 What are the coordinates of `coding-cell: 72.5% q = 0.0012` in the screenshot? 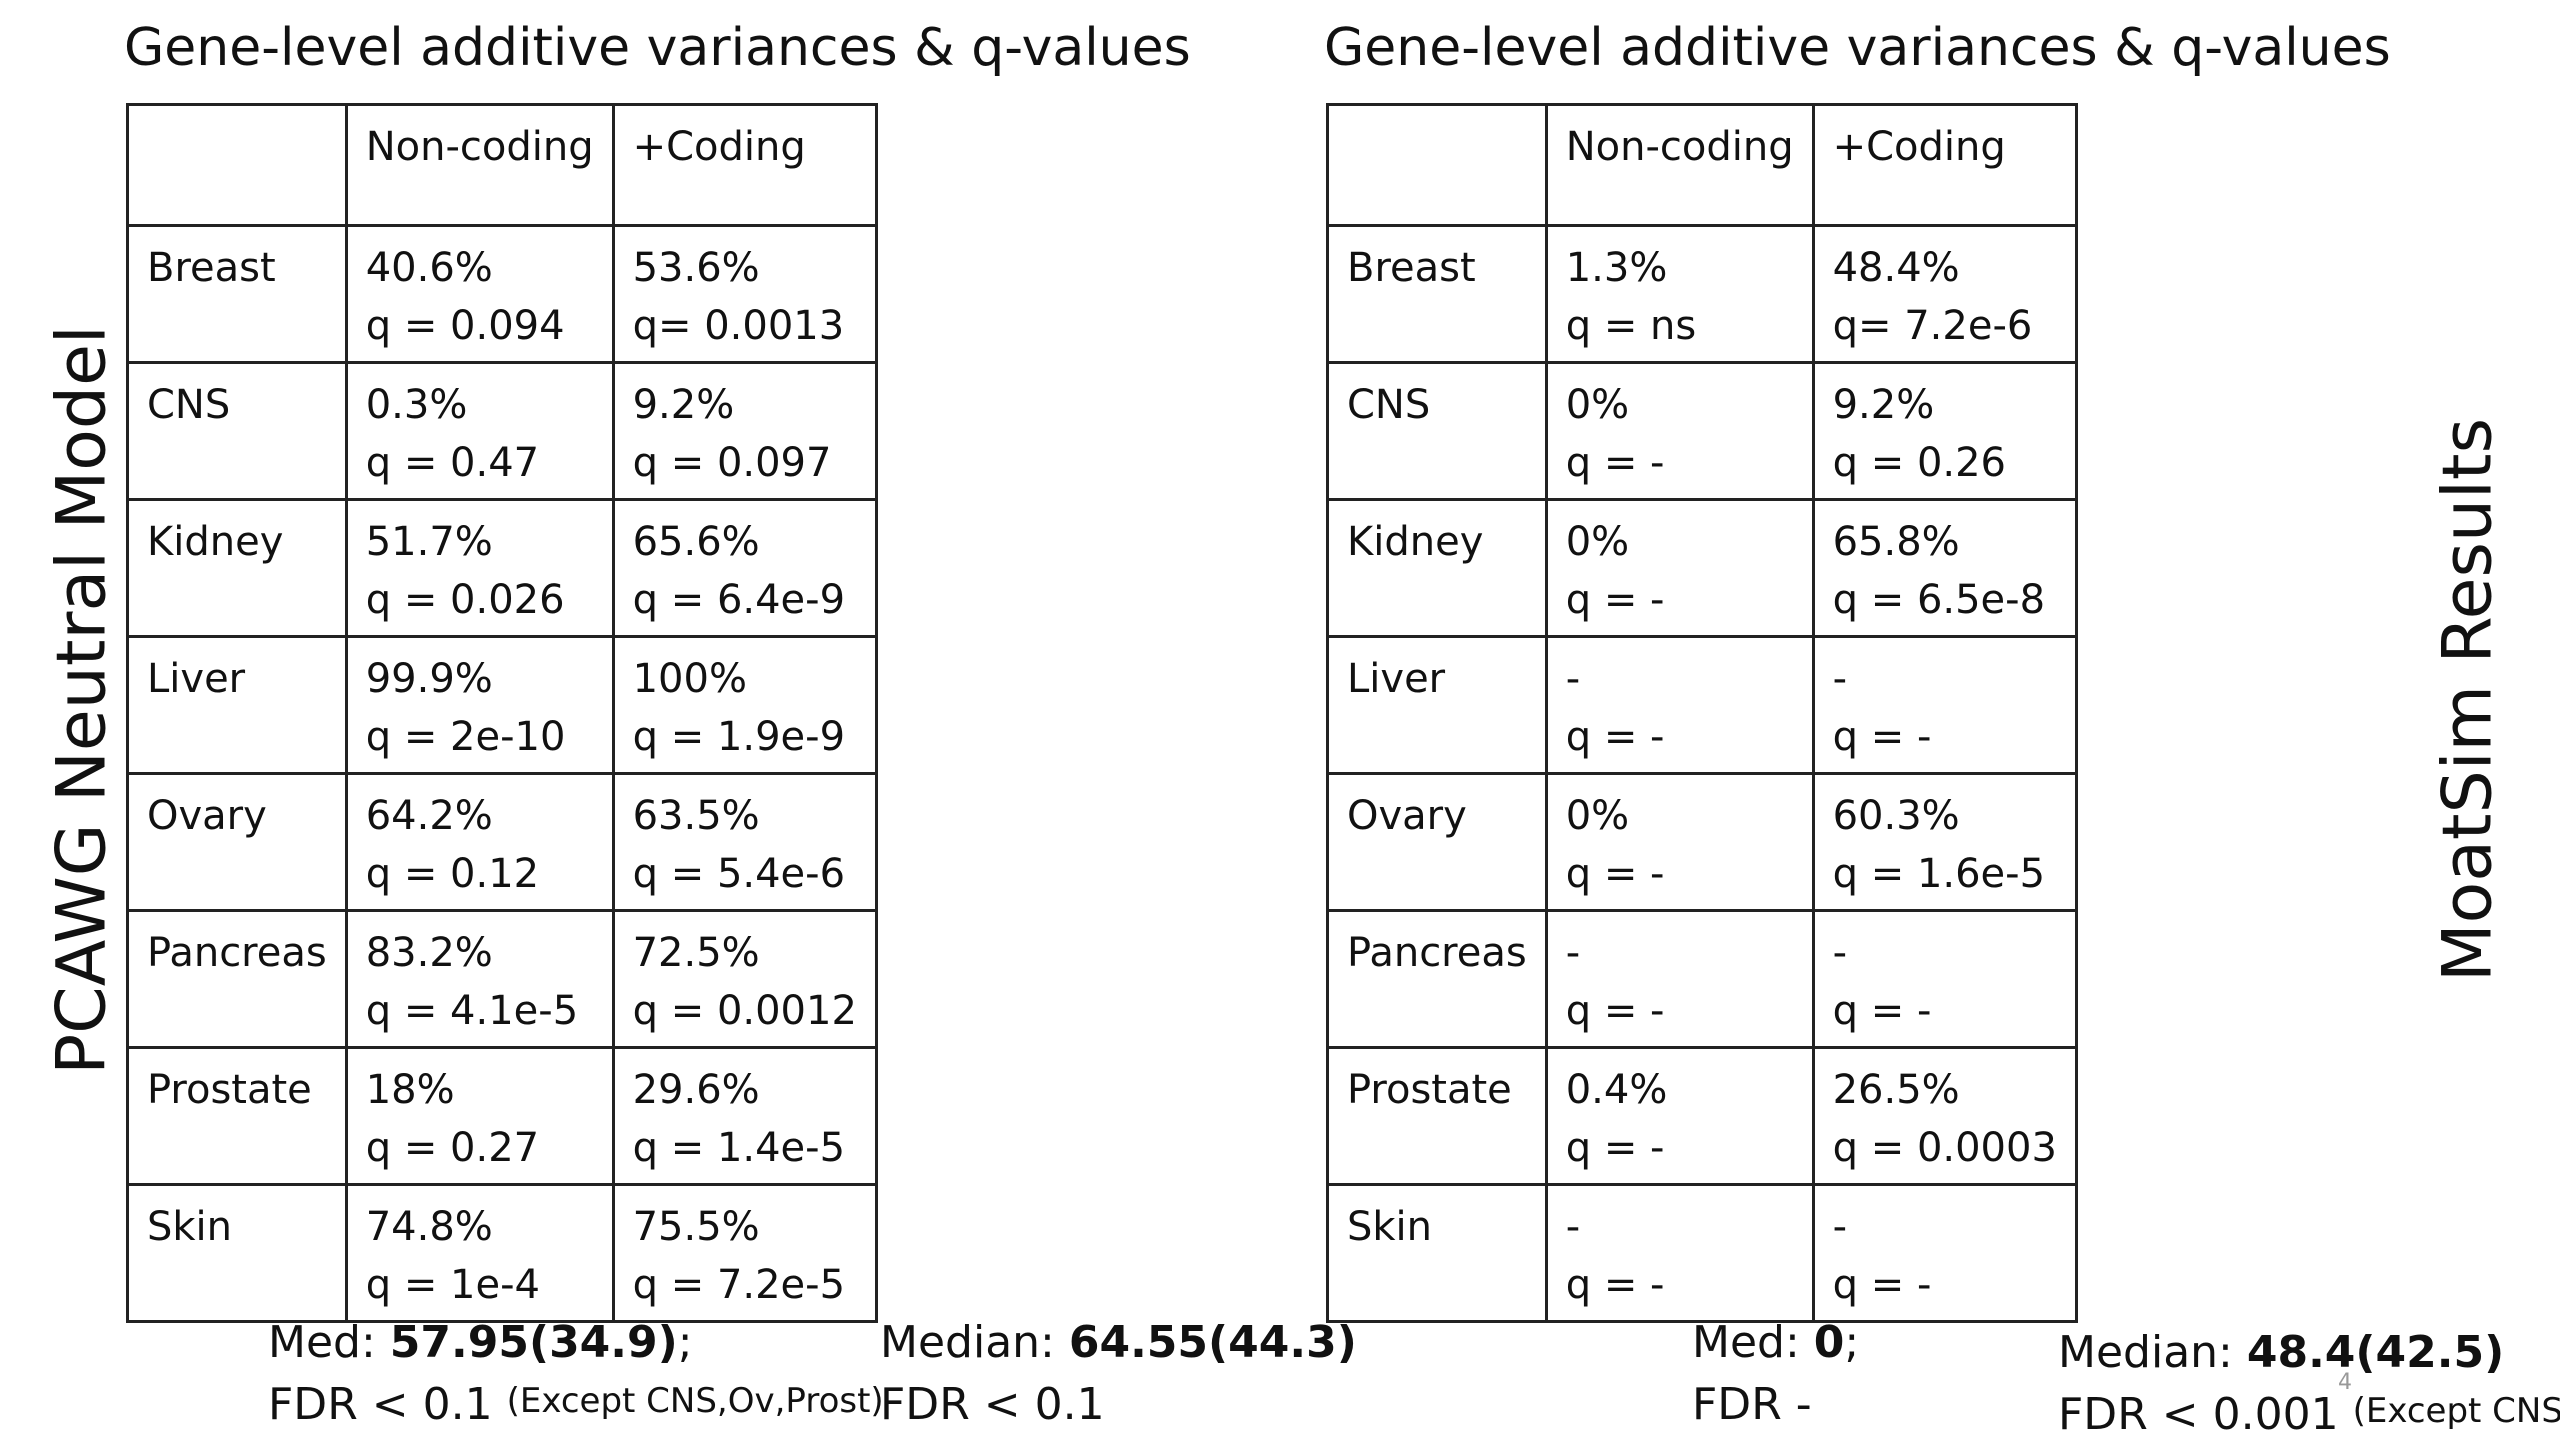 It's located at (744, 979).